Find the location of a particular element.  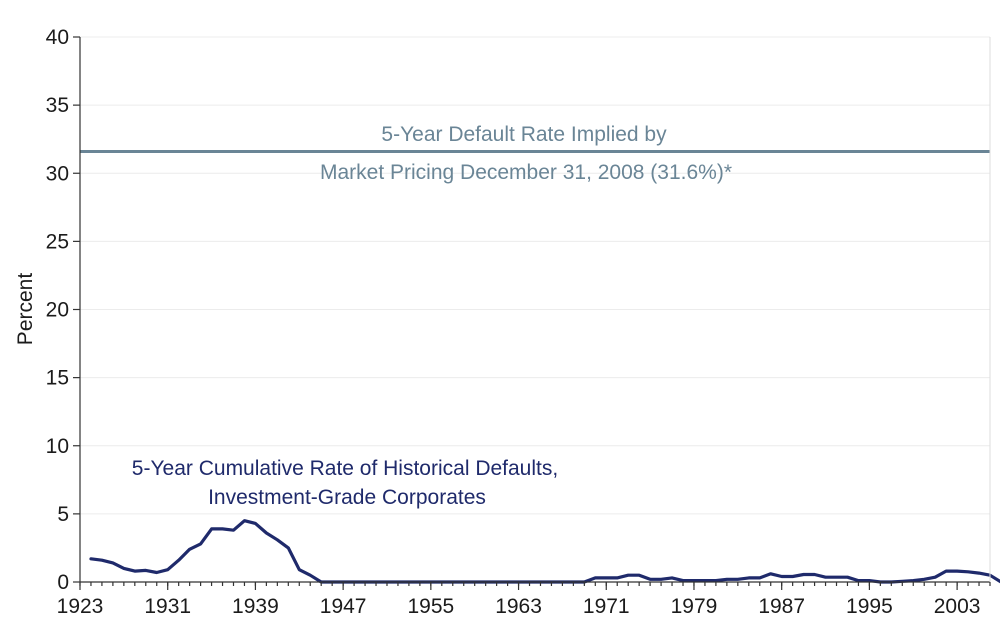

x-tick-label: 1971 is located at coordinates (606, 606).